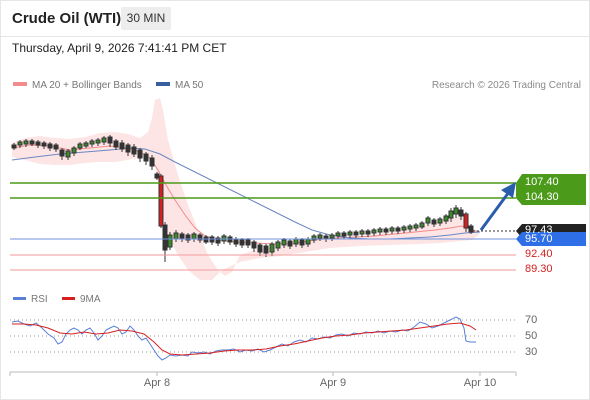 The image size is (590, 400). I want to click on copyright-notice: Research © 2026 Trading Central, so click(506, 85).